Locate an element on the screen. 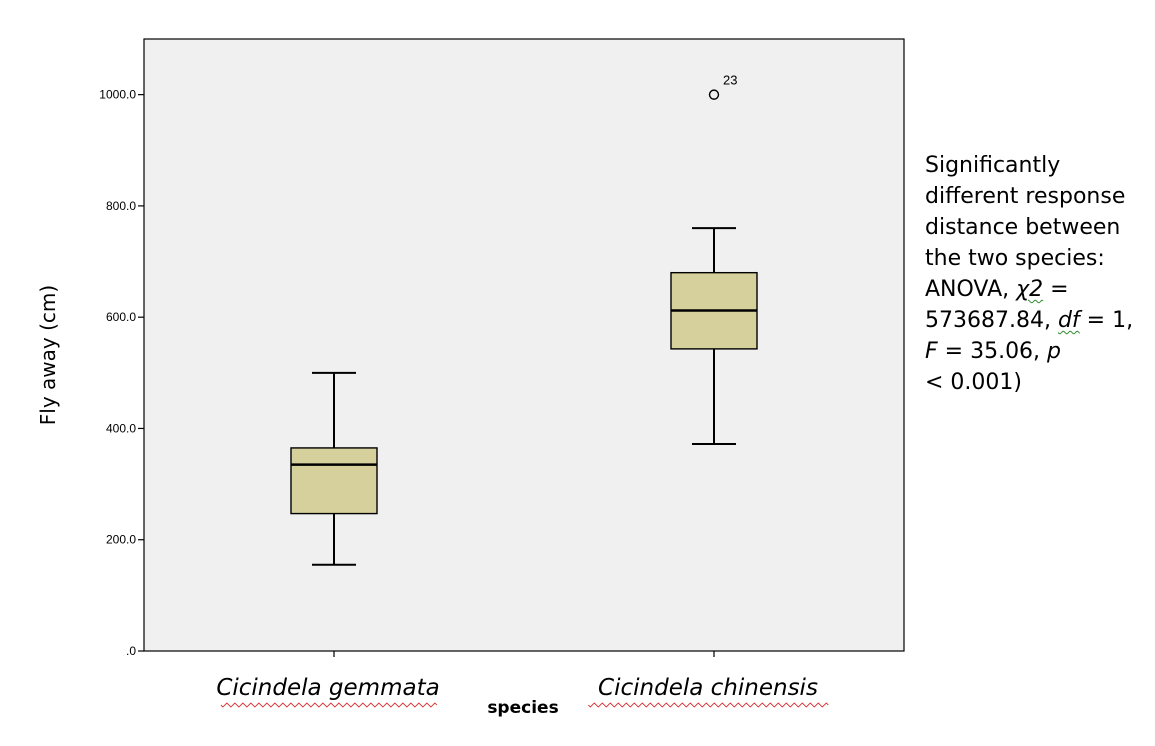 Image resolution: width=1155 pixels, height=746 pixels. box-group is located at coordinates (334, 468).